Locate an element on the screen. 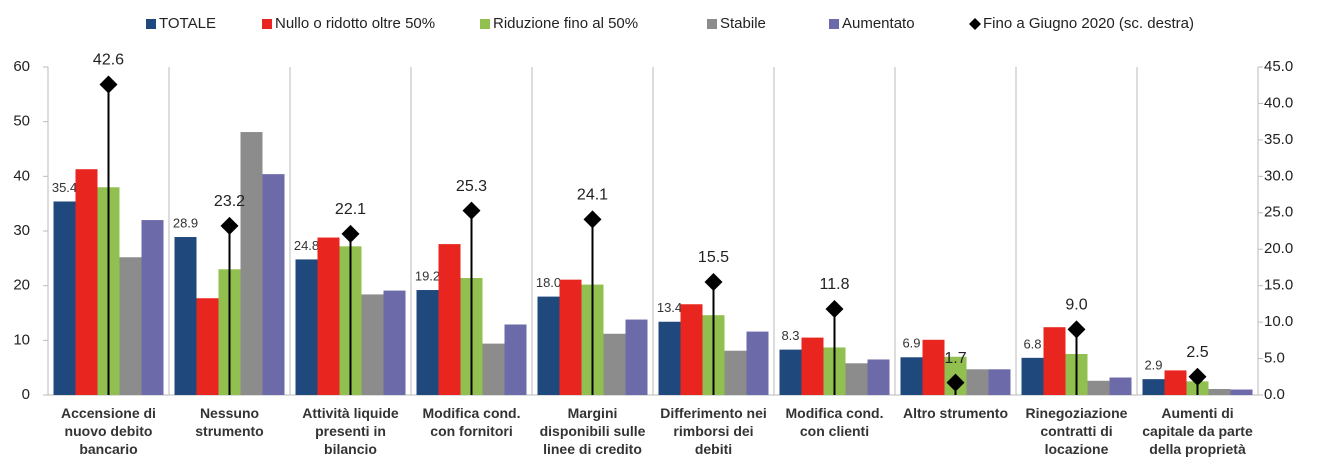 This screenshot has height=466, width=1330. legend-label: Fino a Giugno 2020 (sc. destra) is located at coordinates (1088, 23).